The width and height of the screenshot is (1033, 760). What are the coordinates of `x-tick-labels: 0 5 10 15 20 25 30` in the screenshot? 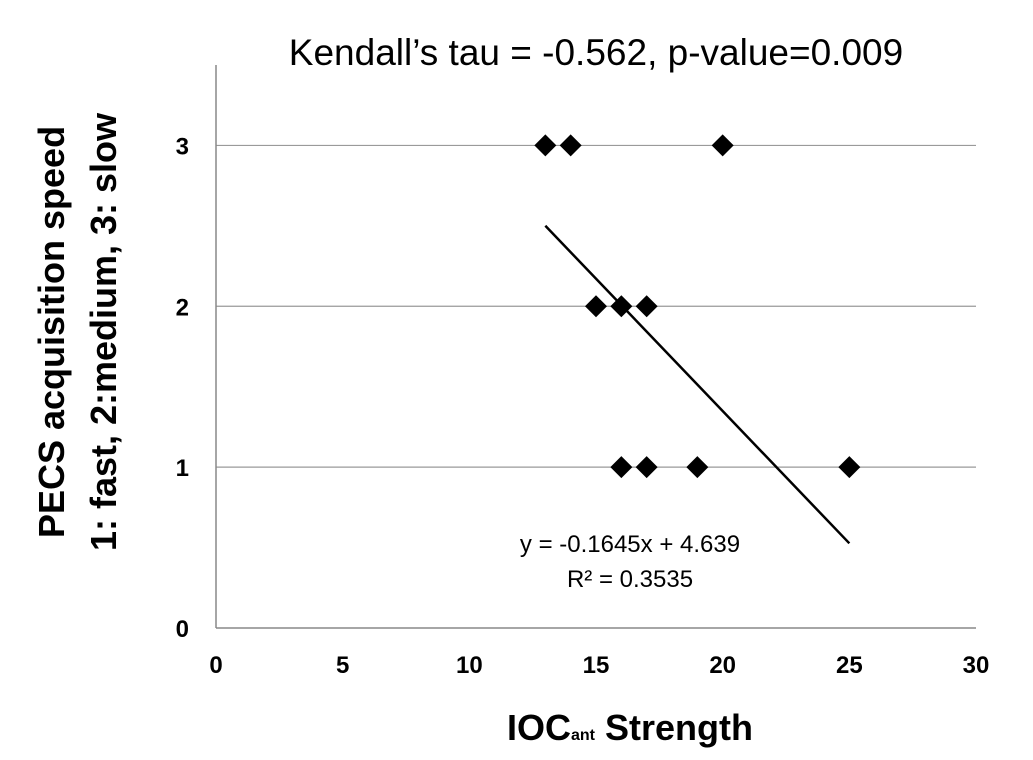 It's located at (599, 665).